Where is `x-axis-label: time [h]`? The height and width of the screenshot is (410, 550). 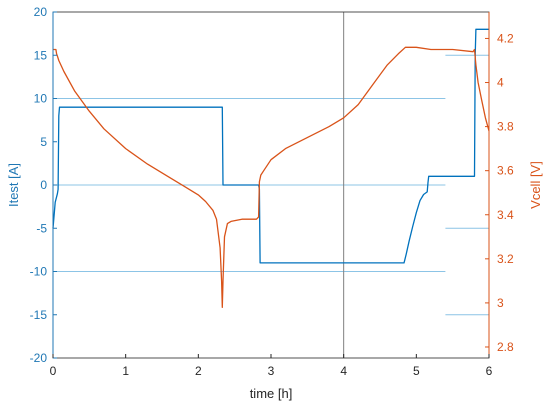
x-axis-label: time [h] is located at coordinates (271, 393).